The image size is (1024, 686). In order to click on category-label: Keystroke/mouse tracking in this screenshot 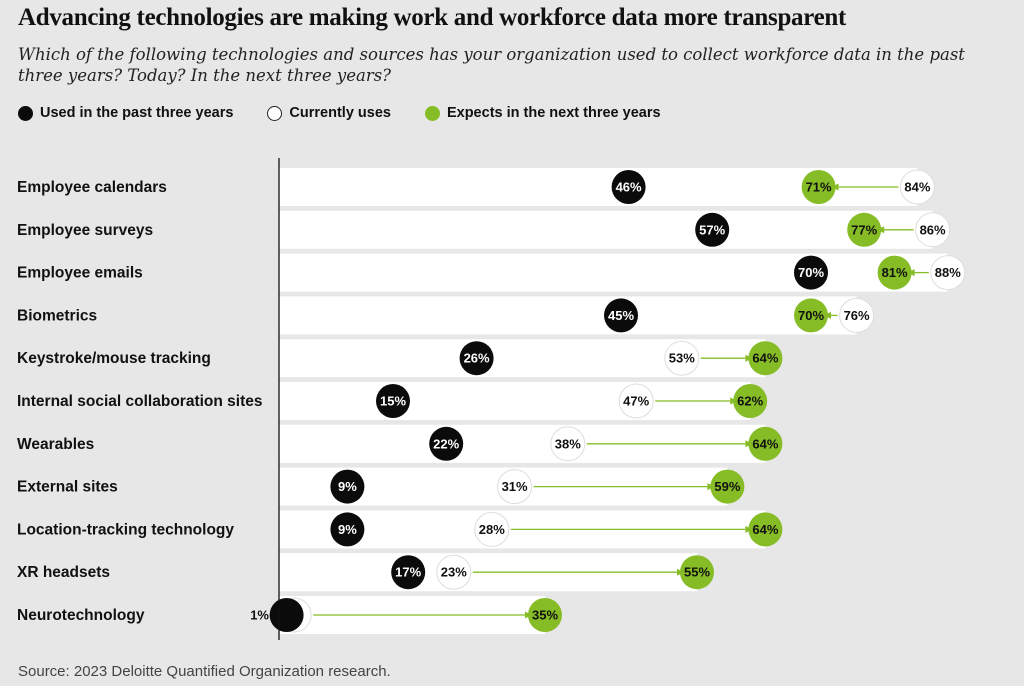, I will do `click(114, 358)`.